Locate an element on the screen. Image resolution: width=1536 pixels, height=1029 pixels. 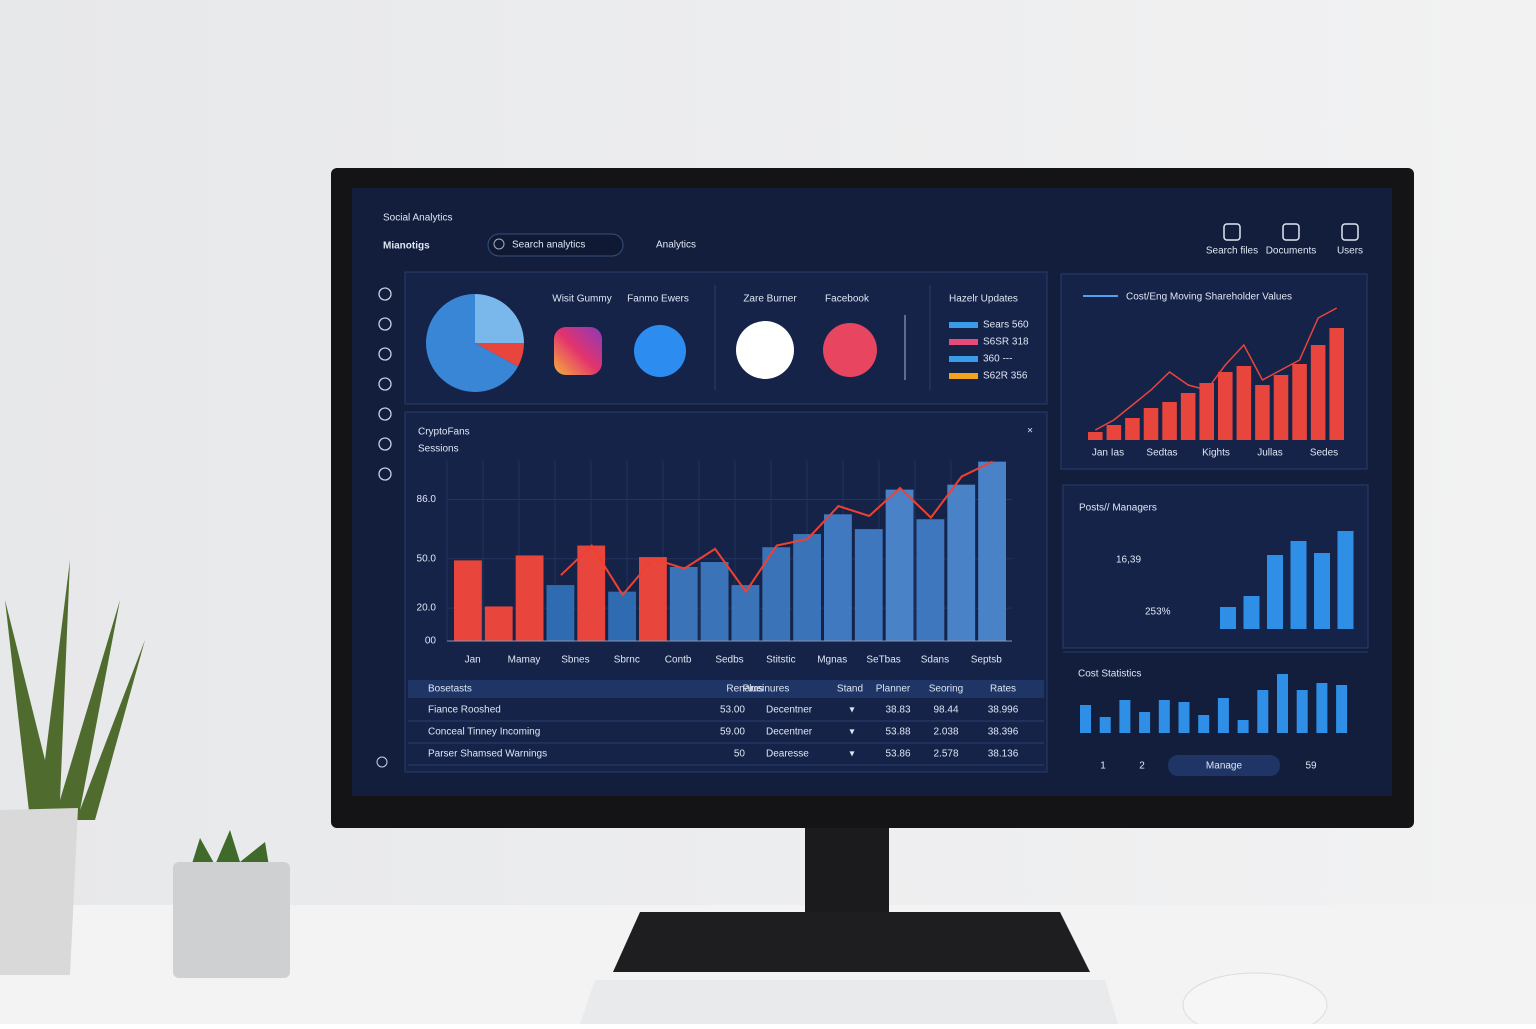
x-tick-label: Mamay is located at coordinates (524, 660).